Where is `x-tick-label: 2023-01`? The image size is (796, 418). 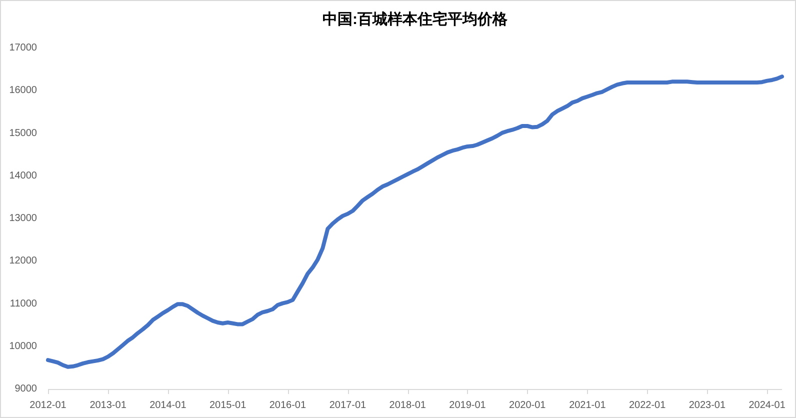
x-tick-label: 2023-01 is located at coordinates (707, 405).